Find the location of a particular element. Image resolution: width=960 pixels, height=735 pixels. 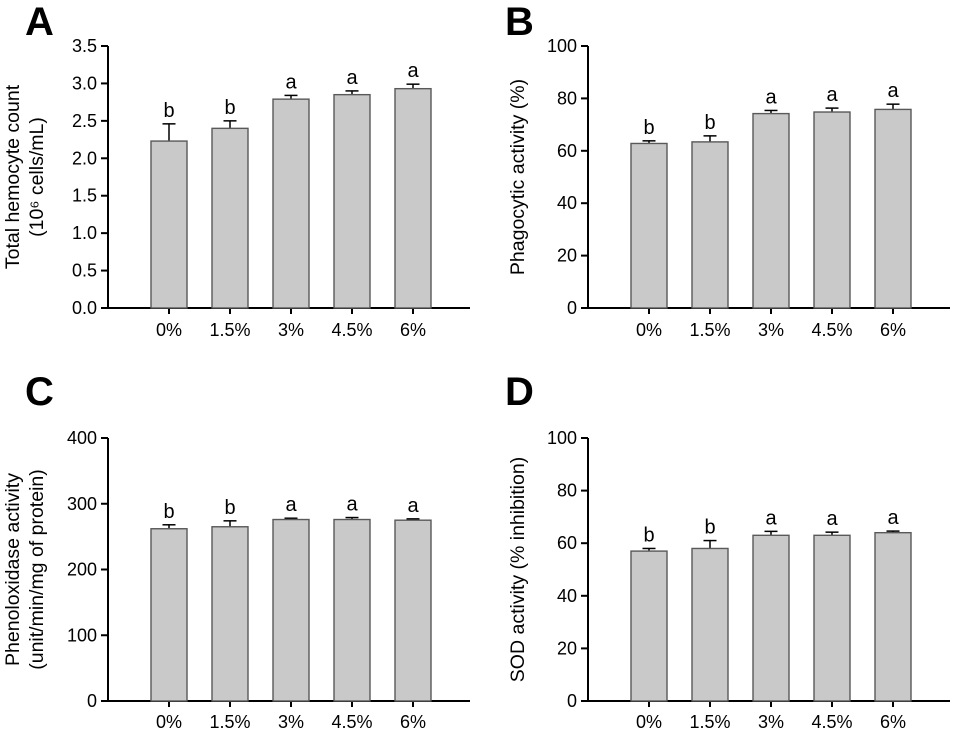

y-tick-label: 2.0 is located at coordinates (84, 158).